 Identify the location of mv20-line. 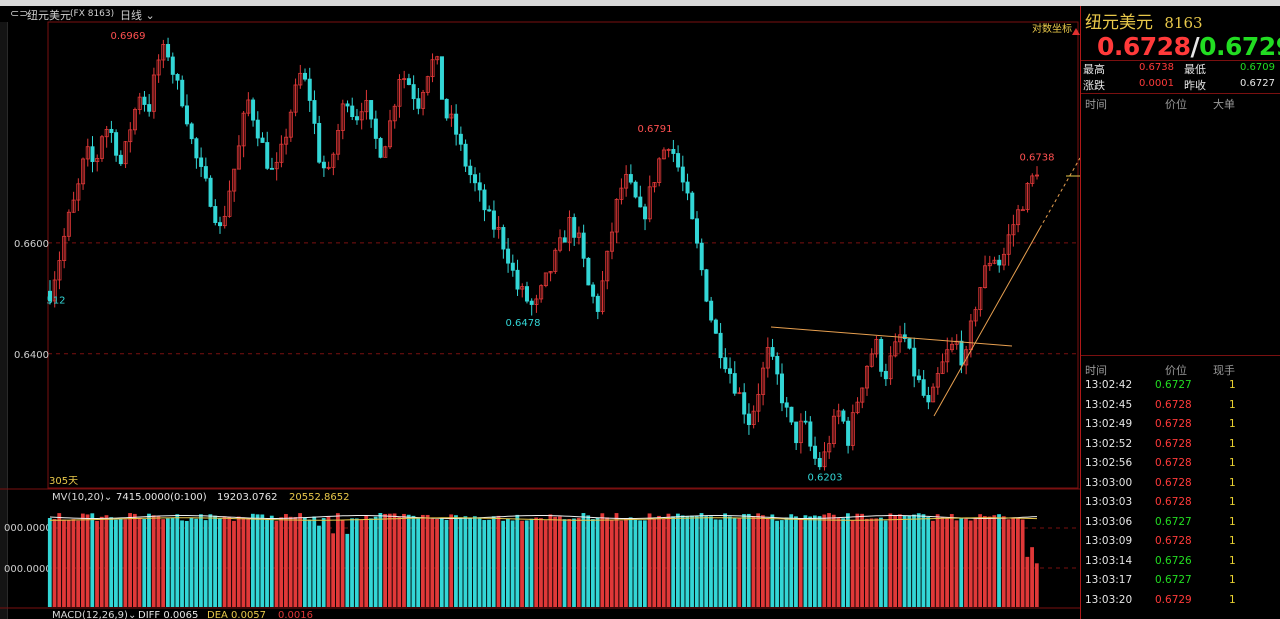
(544, 519).